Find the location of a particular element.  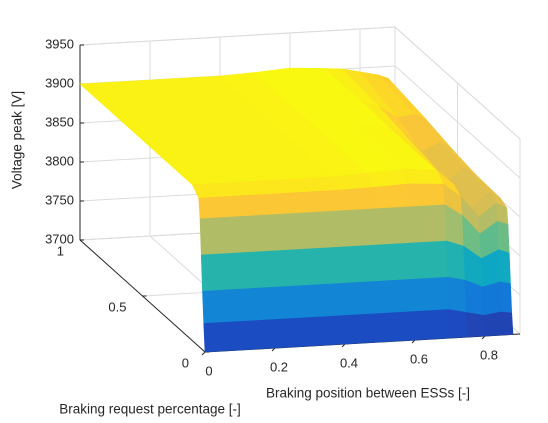

y-tick-label: 0.5 is located at coordinates (117, 306).